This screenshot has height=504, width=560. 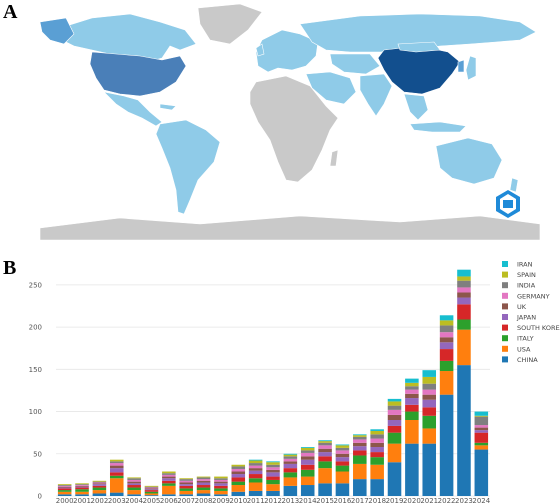 What do you see at coordinates (419, 70) in the screenshot?
I see `map-region-china` at bounding box center [419, 70].